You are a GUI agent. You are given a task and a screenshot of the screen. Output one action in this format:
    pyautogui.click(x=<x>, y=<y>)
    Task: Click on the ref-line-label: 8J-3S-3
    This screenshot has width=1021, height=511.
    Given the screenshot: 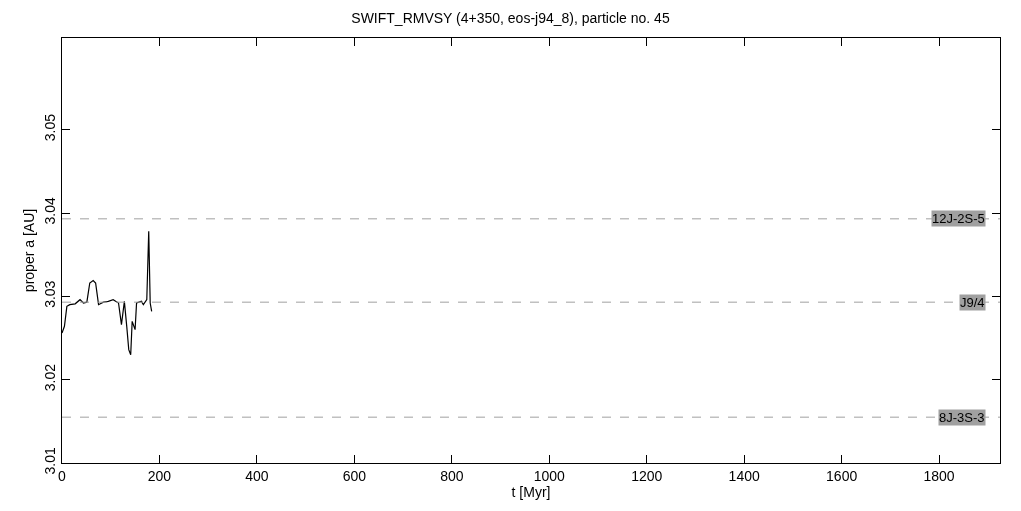 What is the action you would take?
    pyautogui.click(x=962, y=417)
    